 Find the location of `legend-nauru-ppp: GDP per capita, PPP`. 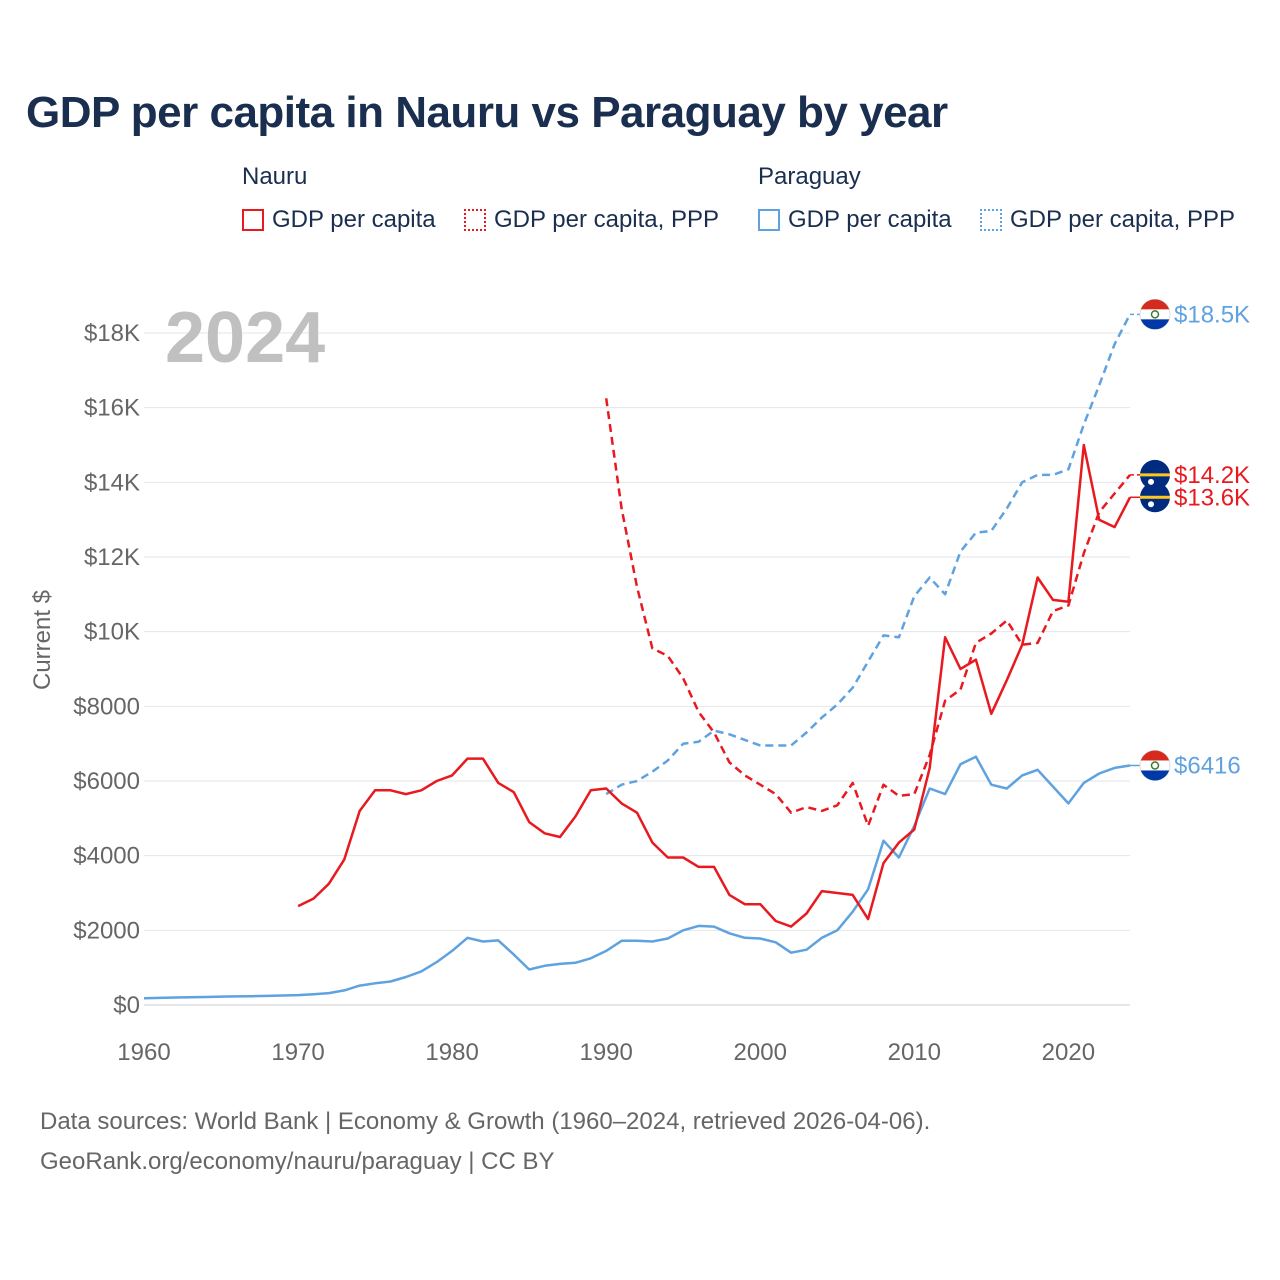

legend-nauru-ppp: GDP per capita, PPP is located at coordinates (591, 220).